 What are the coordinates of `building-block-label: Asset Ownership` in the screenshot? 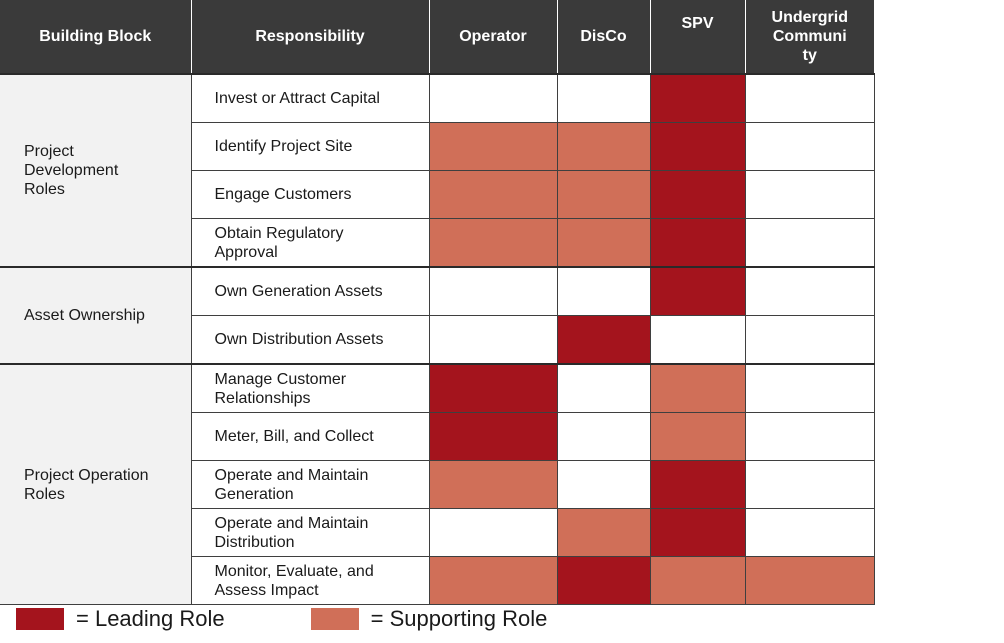 It's located at (96, 315).